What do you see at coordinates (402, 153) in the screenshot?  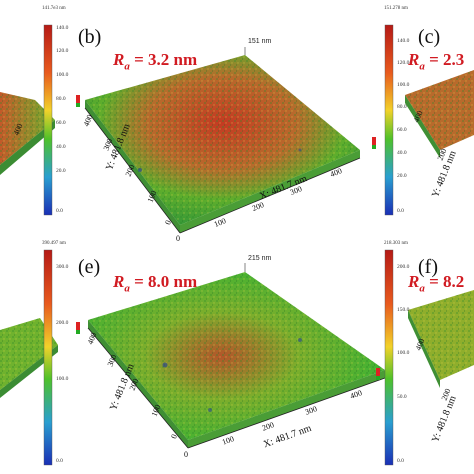 I see `colorbar-c-tick: 40.0` at bounding box center [402, 153].